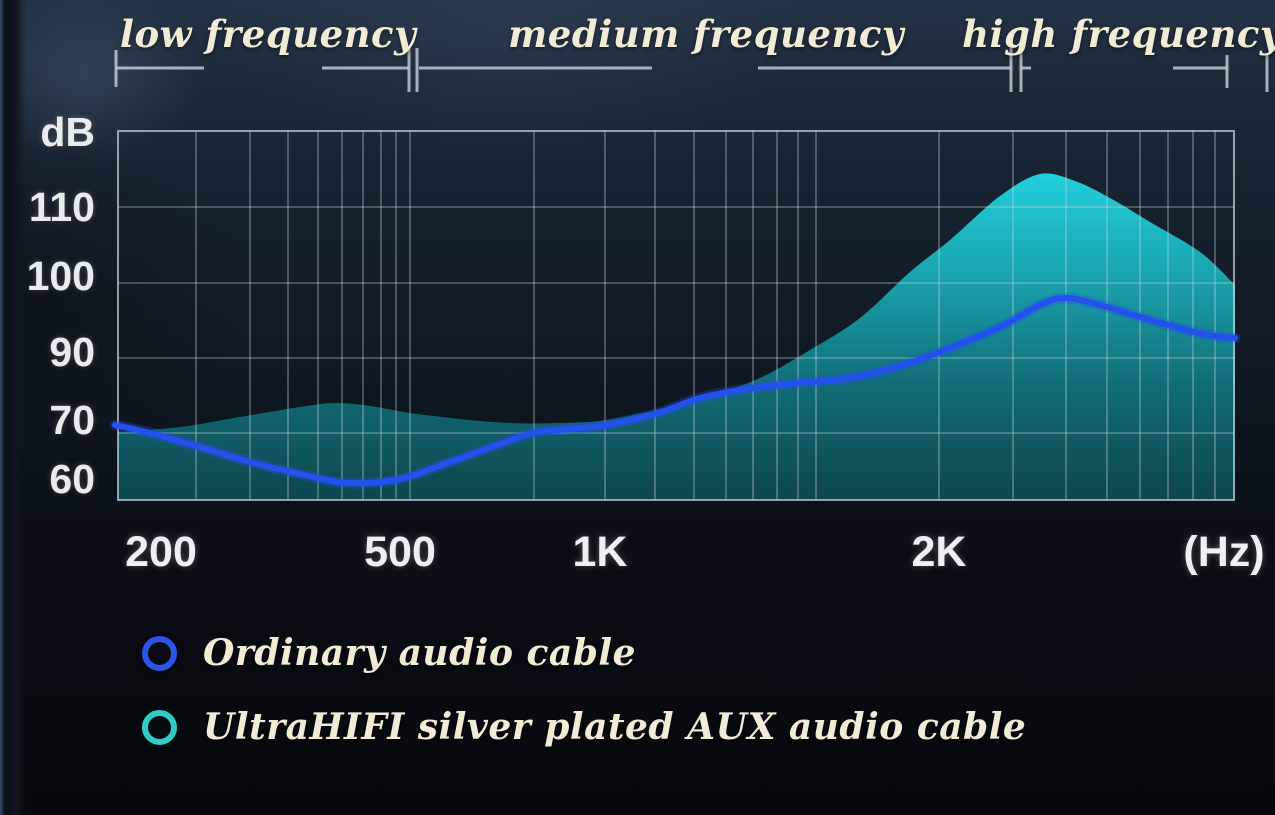  I want to click on x-axis-label: 200, so click(161, 552).